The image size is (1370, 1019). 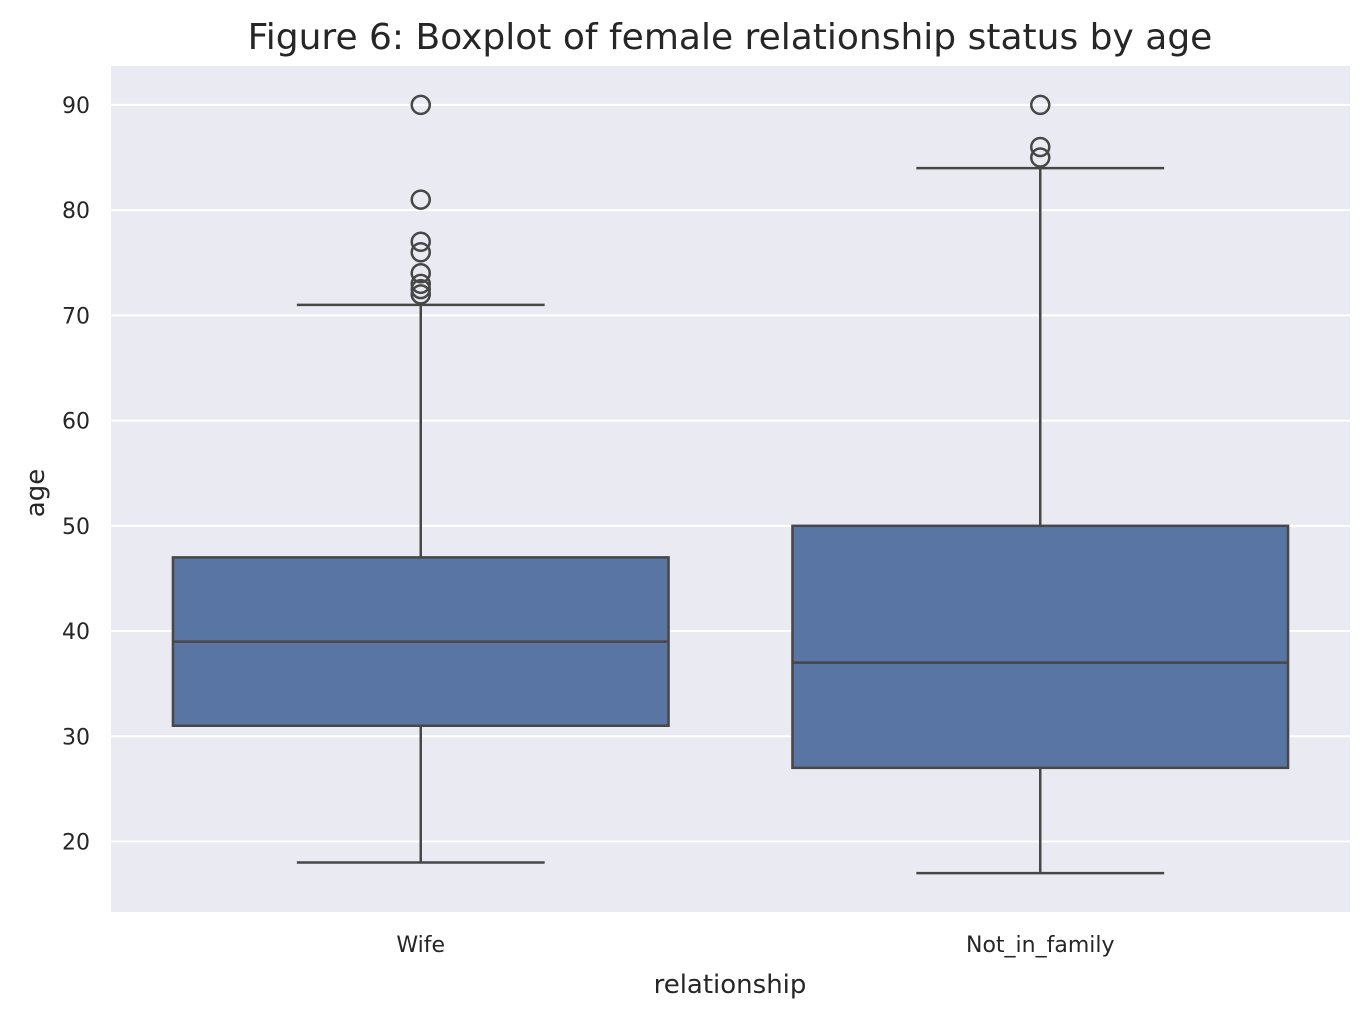 I want to click on y-axis-label: age, so click(x=36, y=493).